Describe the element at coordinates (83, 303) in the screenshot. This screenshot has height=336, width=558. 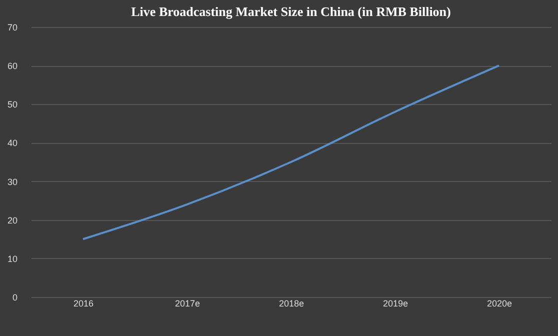
I see `x-tick-label: 2016` at that location.